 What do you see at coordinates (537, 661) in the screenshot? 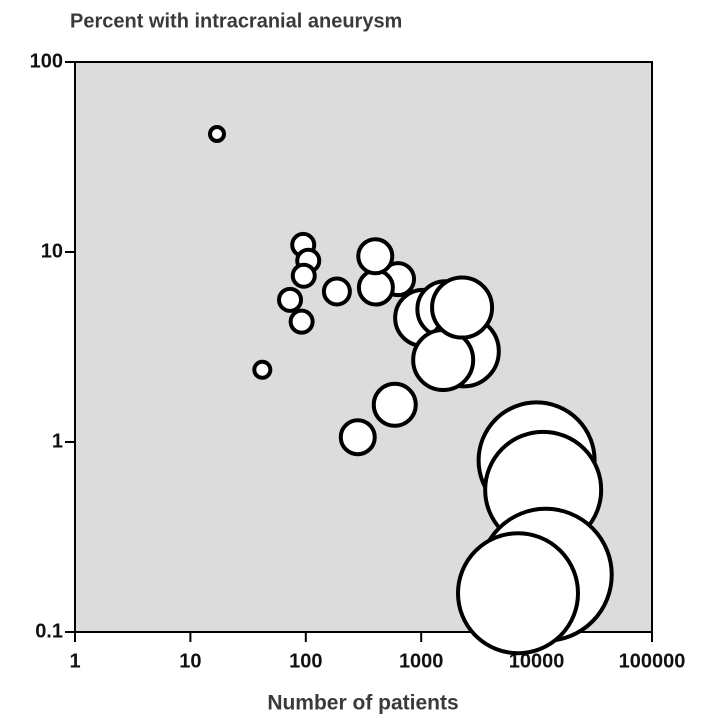
I see `x-tick-label: 10000` at bounding box center [537, 661].